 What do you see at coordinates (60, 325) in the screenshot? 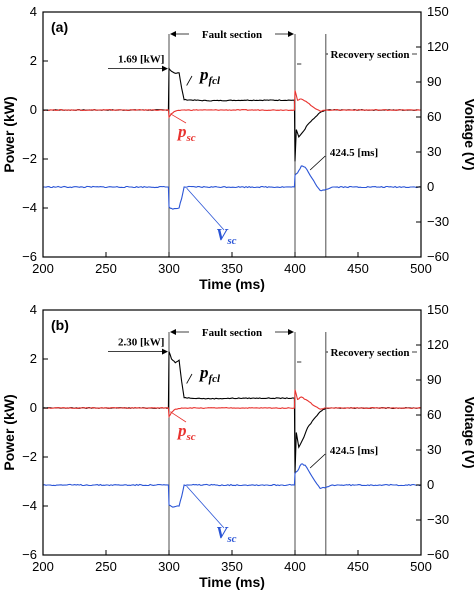
I see `panel-label: (b)` at bounding box center [60, 325].